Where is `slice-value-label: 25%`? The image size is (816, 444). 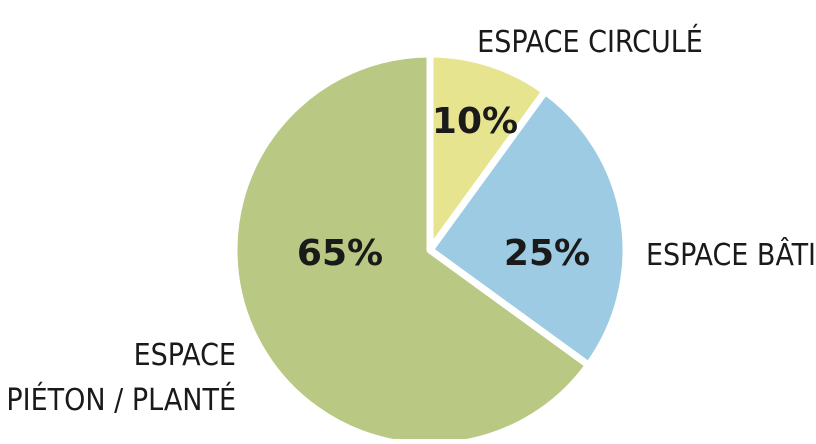
slice-value-label: 25% is located at coordinates (547, 253).